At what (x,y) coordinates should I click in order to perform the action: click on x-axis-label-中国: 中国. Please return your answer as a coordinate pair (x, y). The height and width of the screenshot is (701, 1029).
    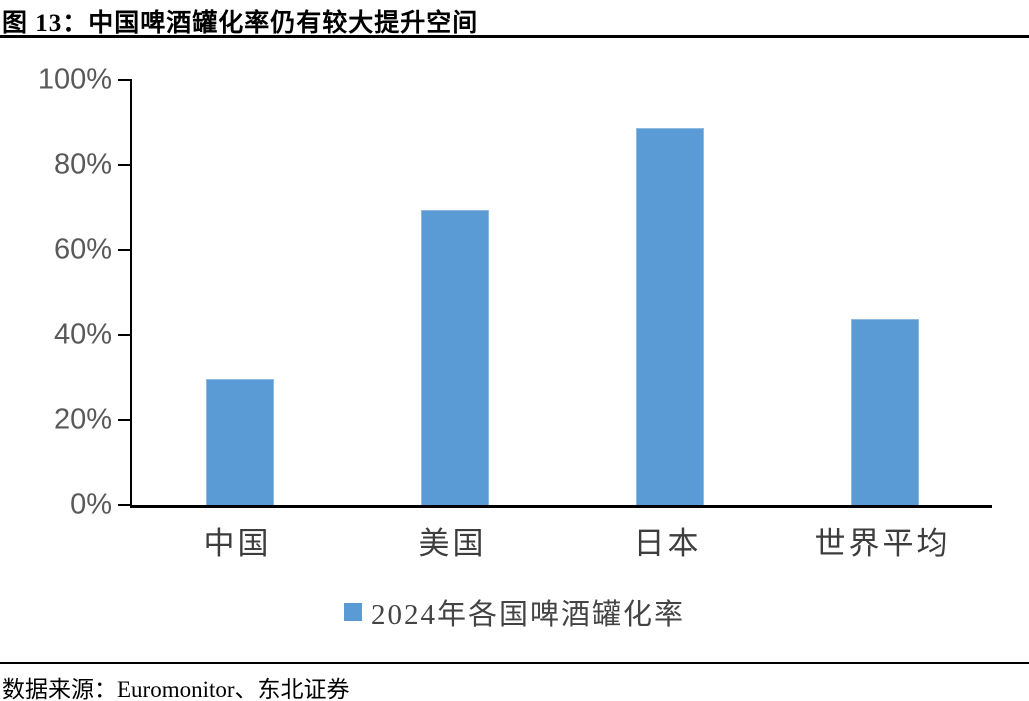
    Looking at the image, I should click on (237, 543).